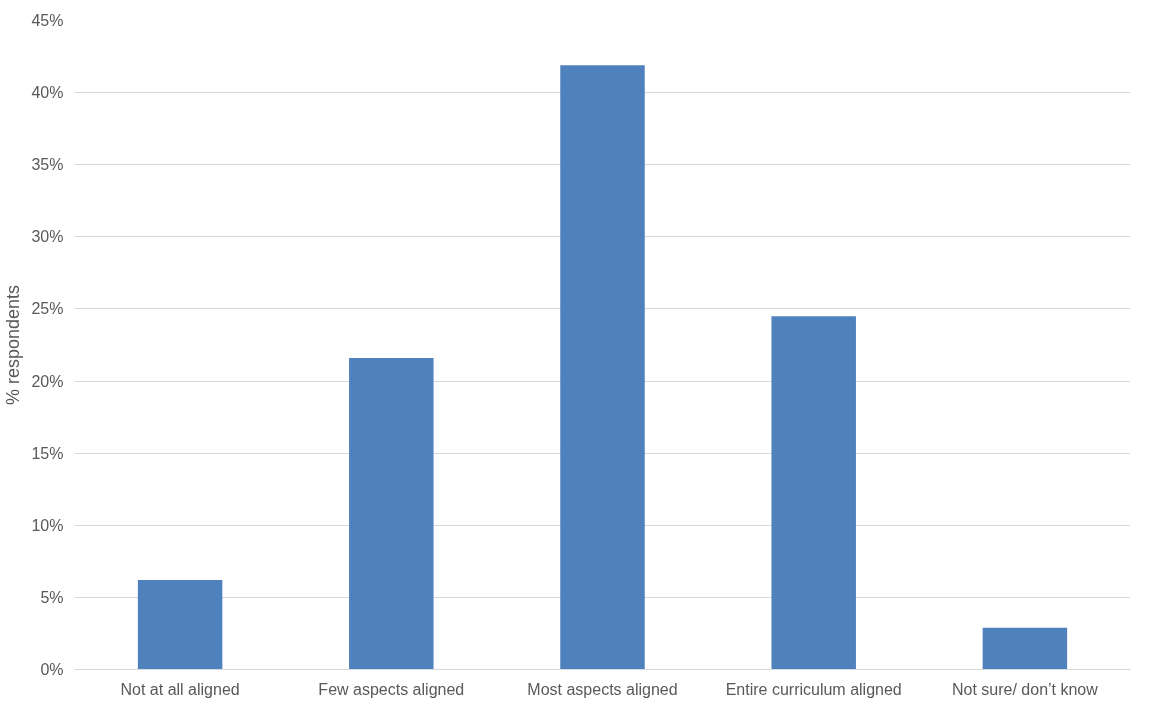 This screenshot has height=708, width=1159. Describe the element at coordinates (47, 453) in the screenshot. I see `y-tick-label: 15%` at that location.